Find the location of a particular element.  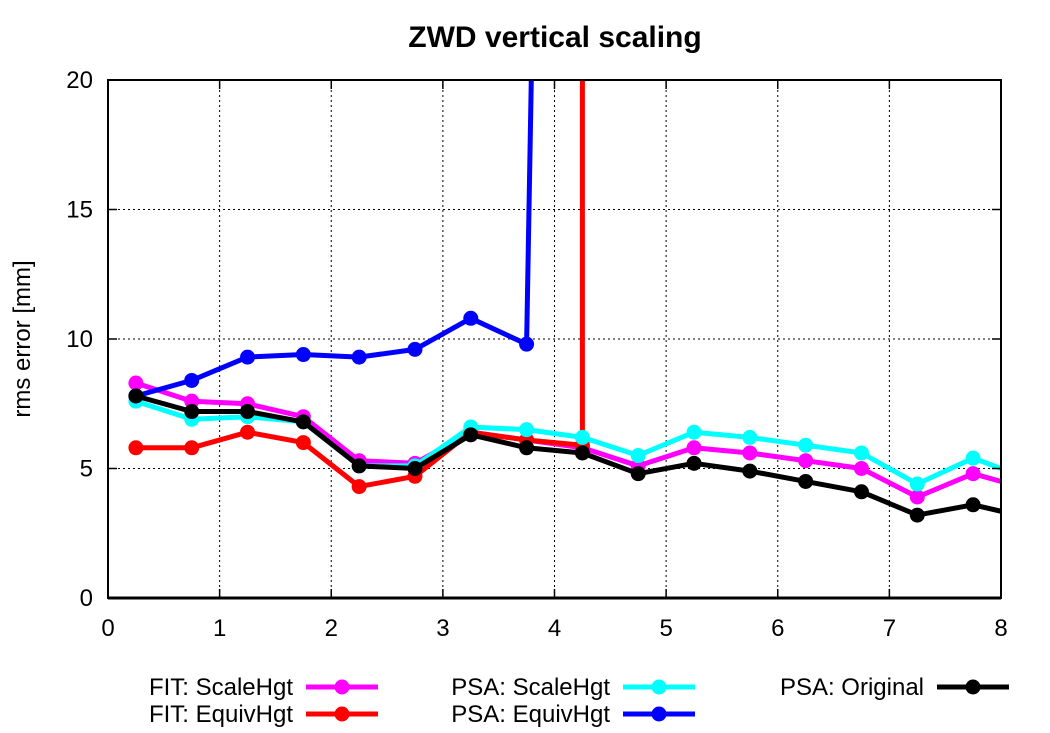

x-tick-label: 3 is located at coordinates (442, 628).